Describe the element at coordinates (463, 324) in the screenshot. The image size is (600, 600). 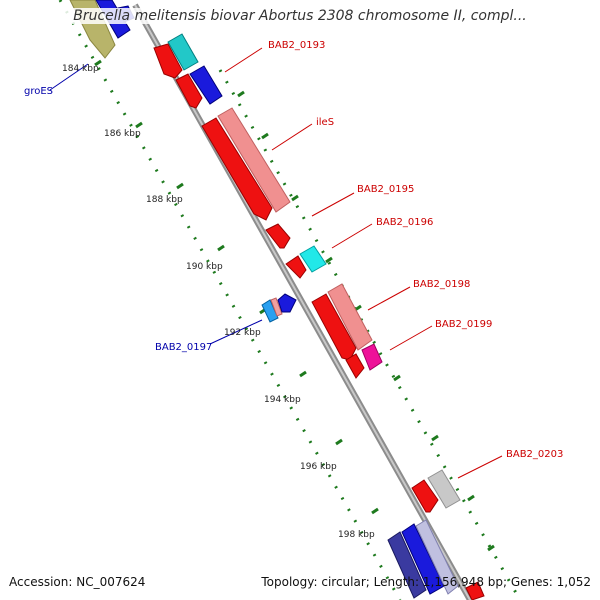
I see `gene-label-bab2-0199: BAB2_0199` at that location.